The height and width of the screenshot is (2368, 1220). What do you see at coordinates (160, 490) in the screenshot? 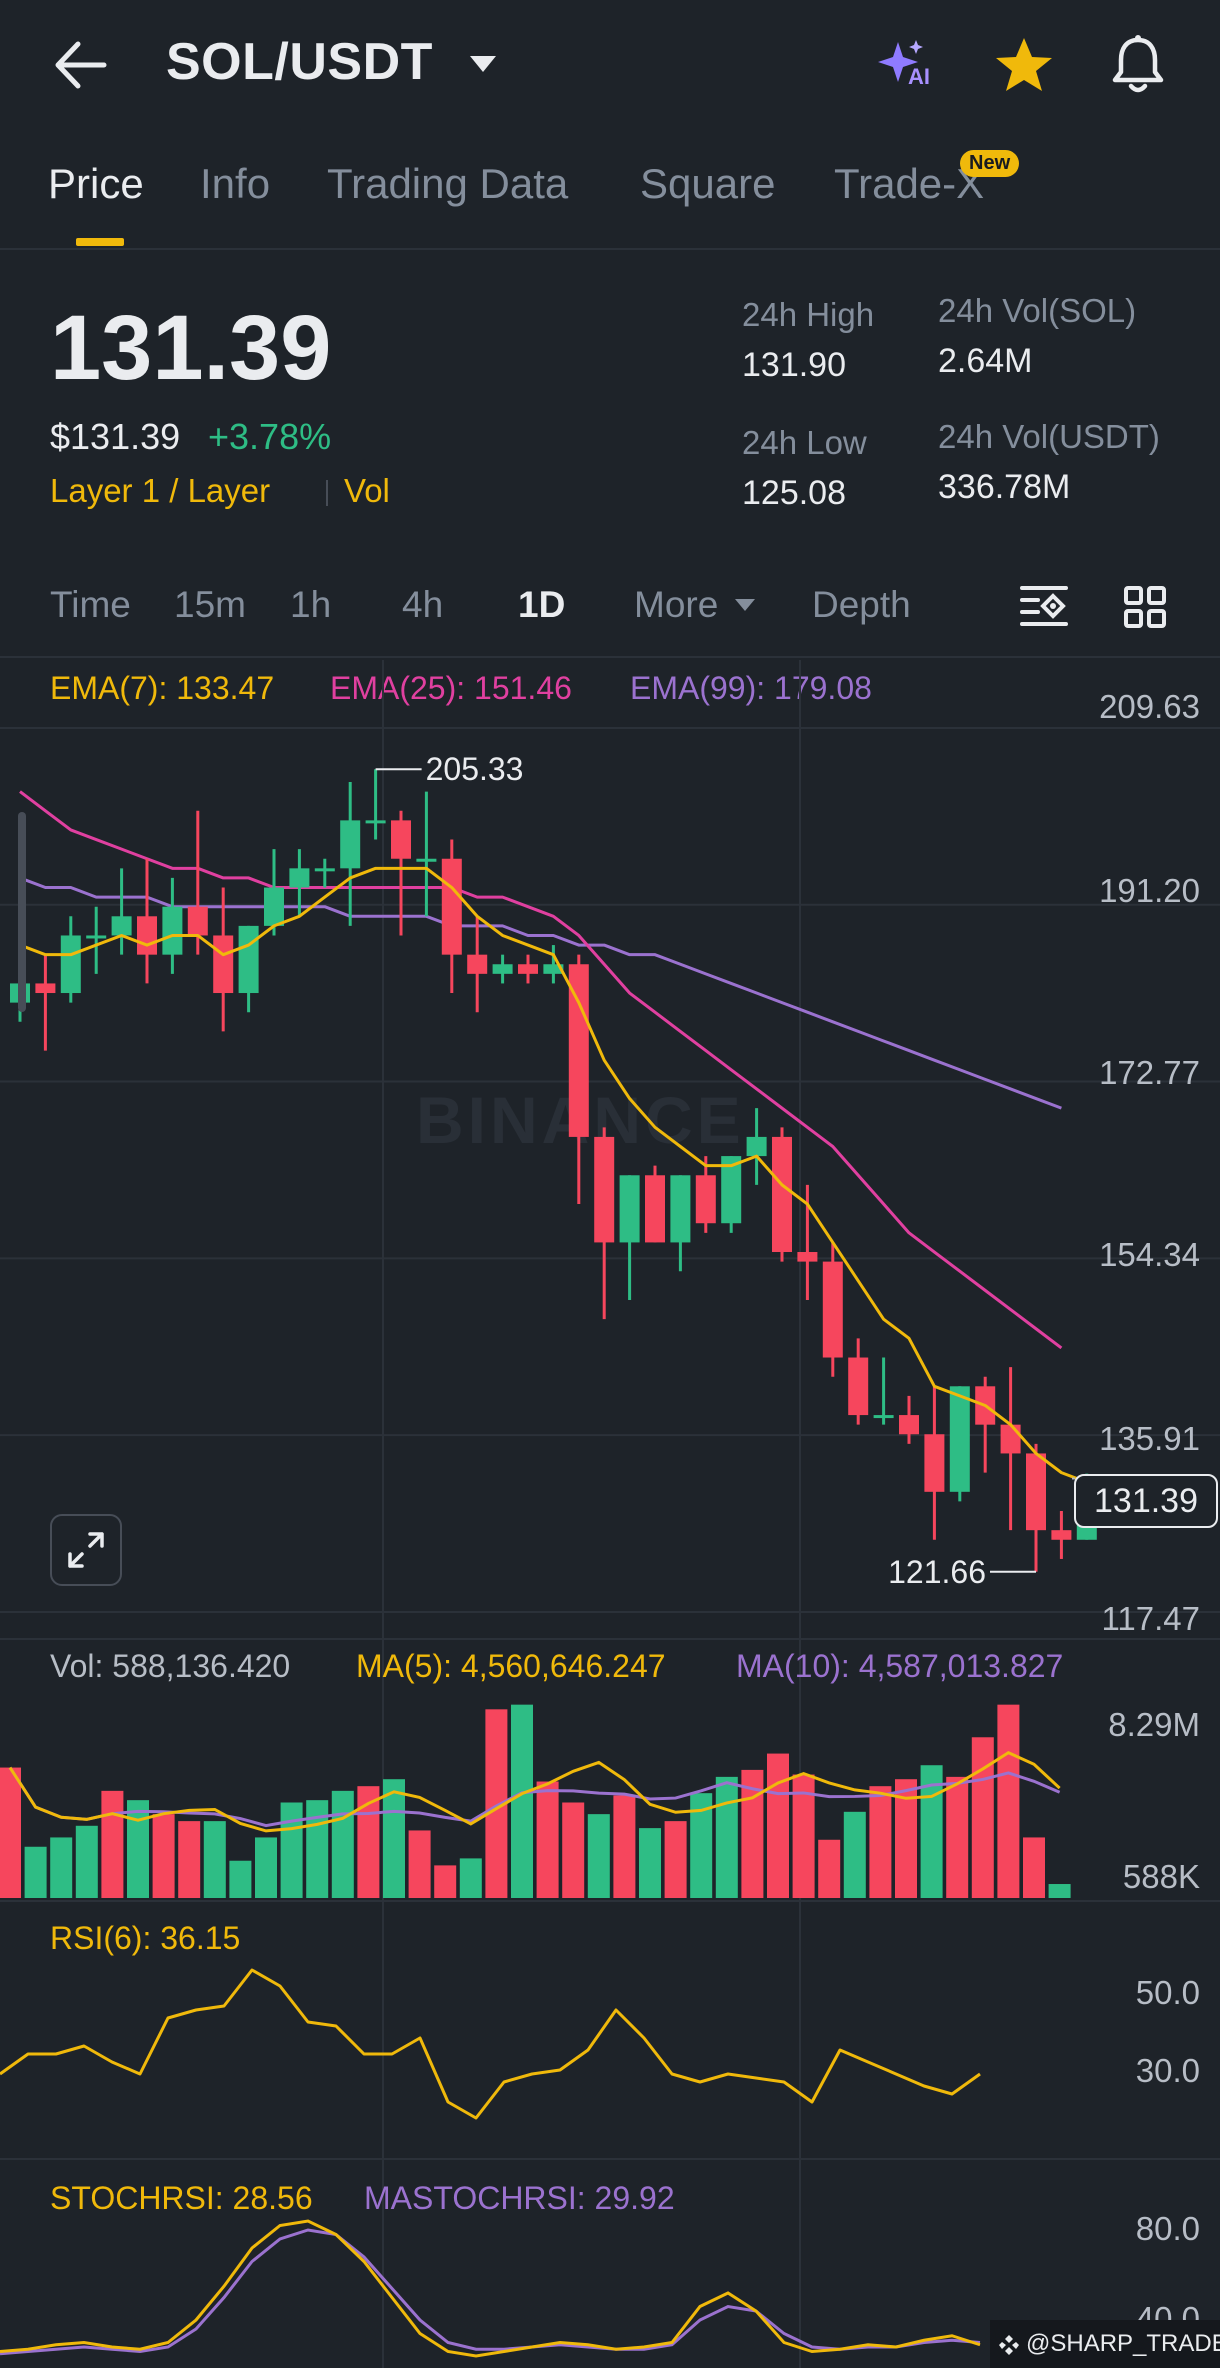
I see `category-tag: Layer 1 / Layer` at bounding box center [160, 490].